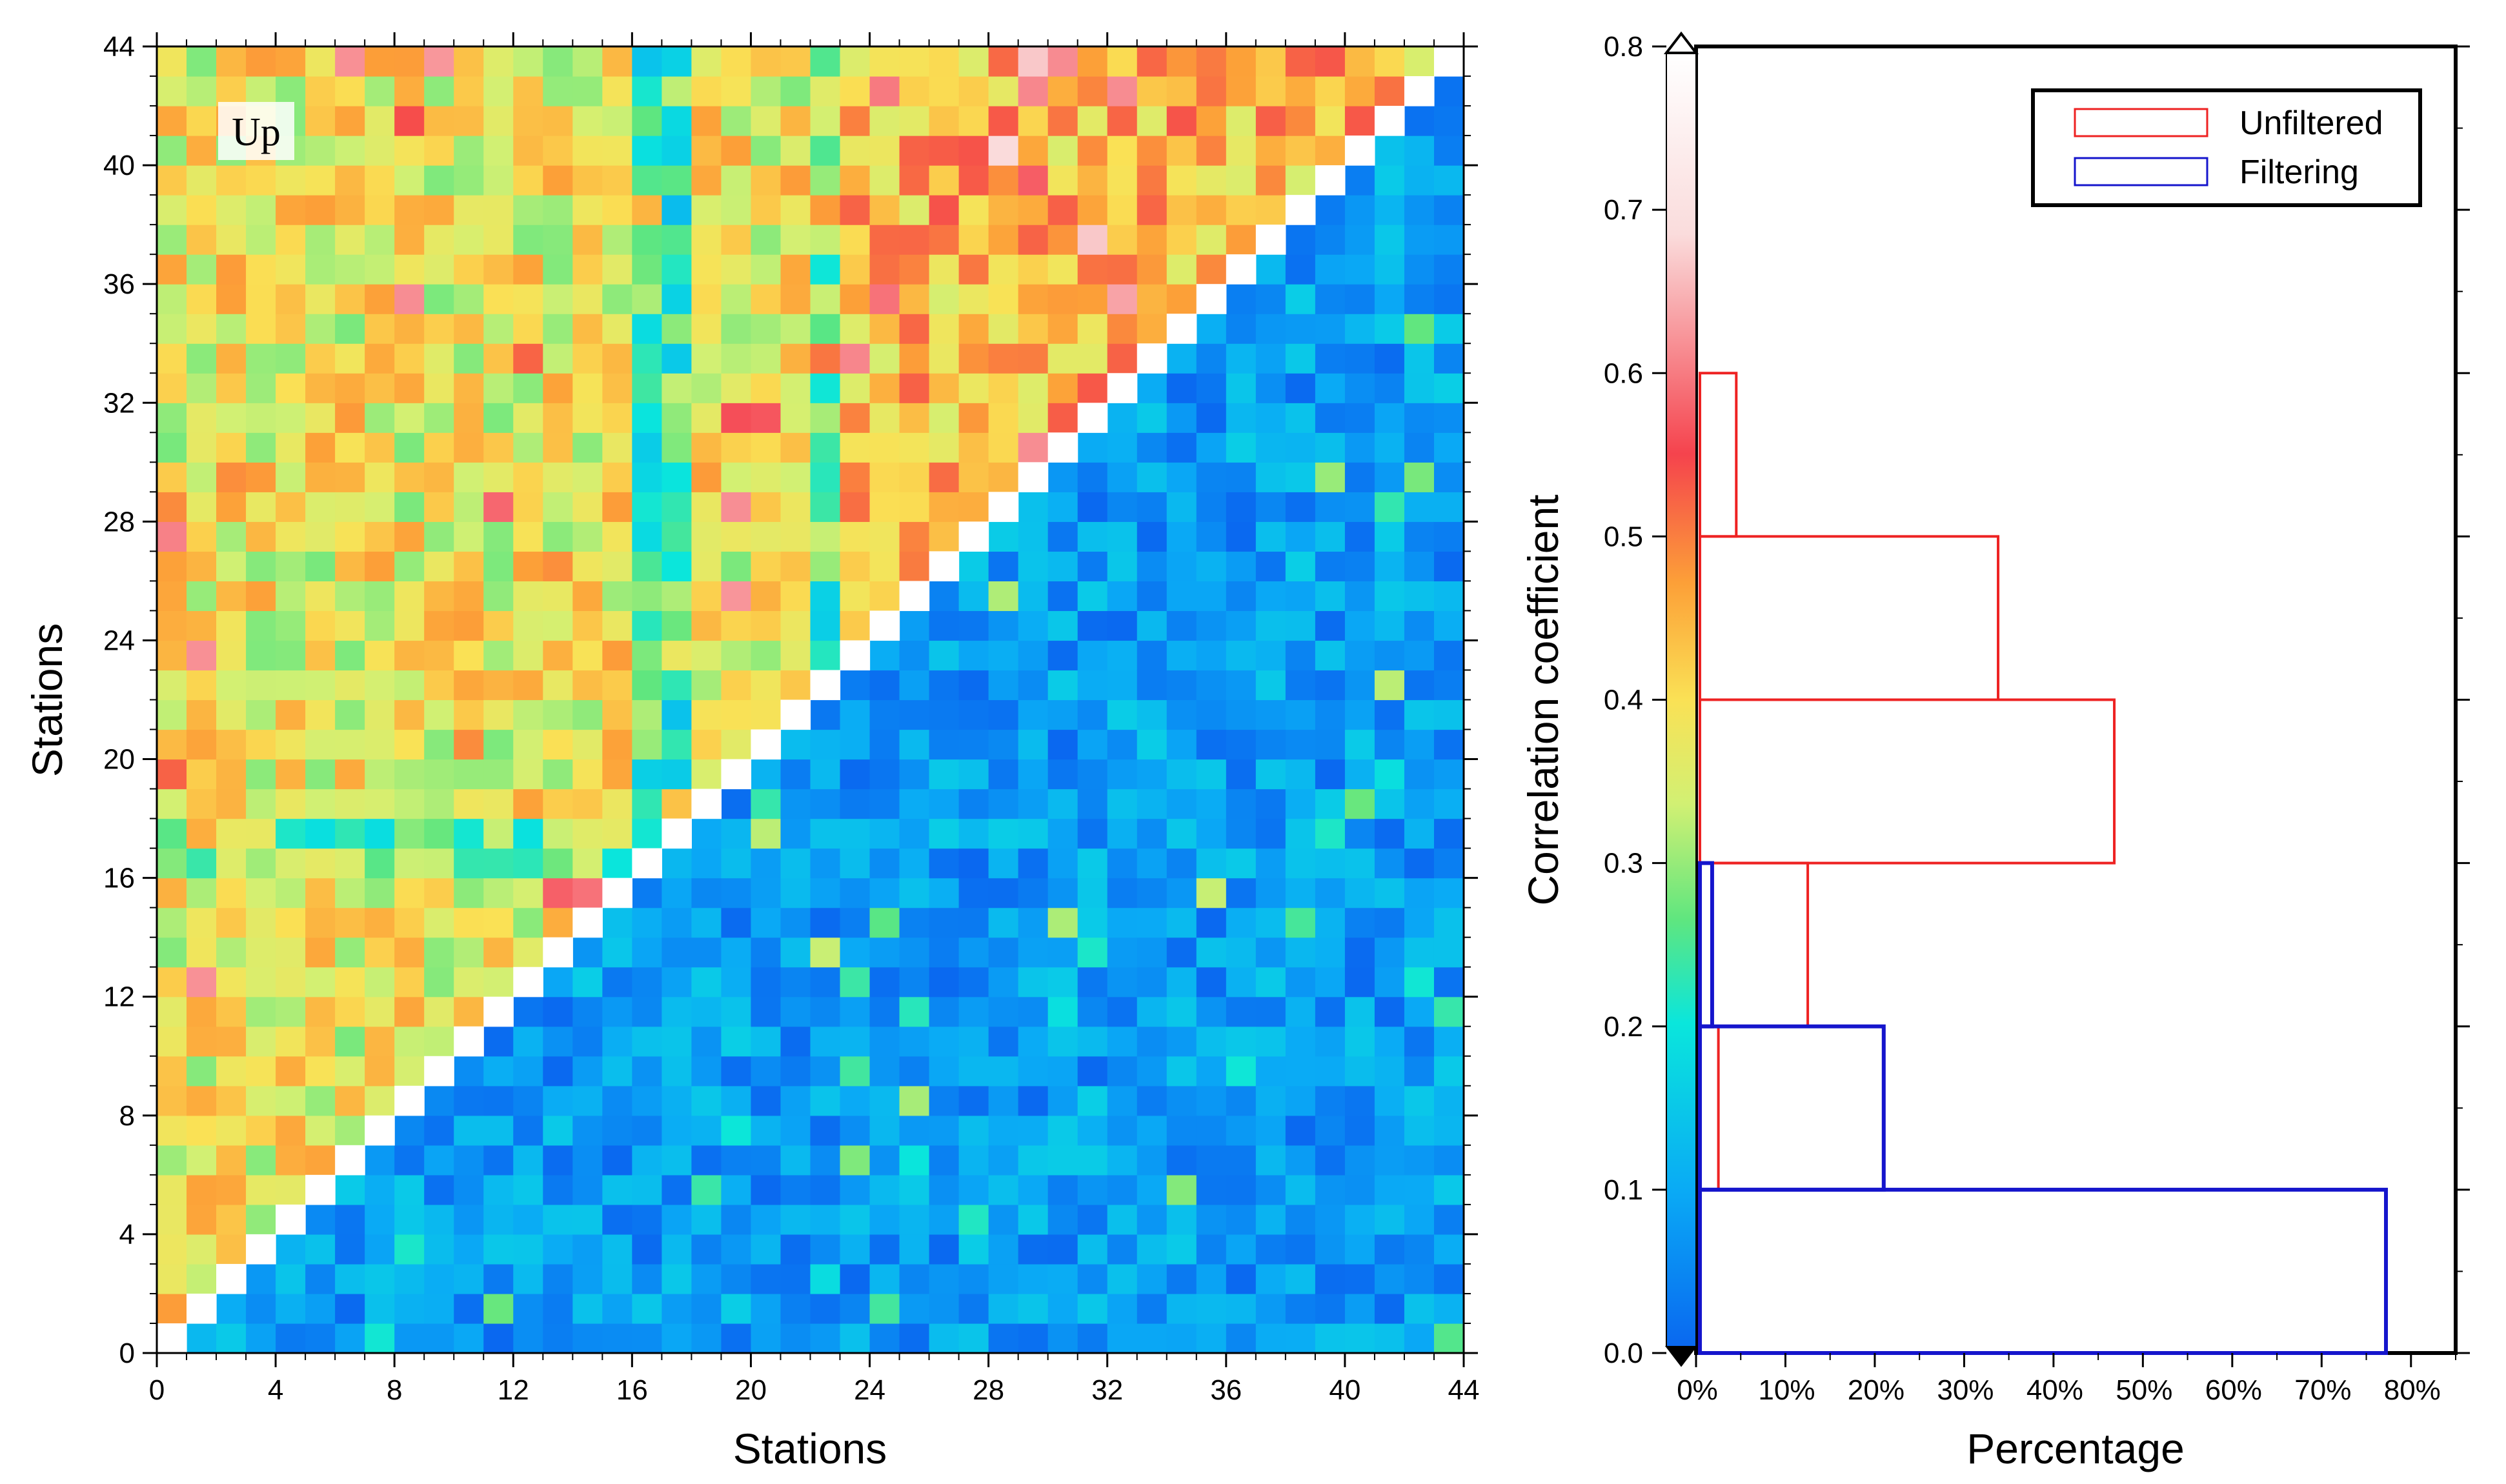 The image size is (2506, 1484). Describe the element at coordinates (1623, 1190) in the screenshot. I see `histogram-y-tick-label: 0.1` at that location.